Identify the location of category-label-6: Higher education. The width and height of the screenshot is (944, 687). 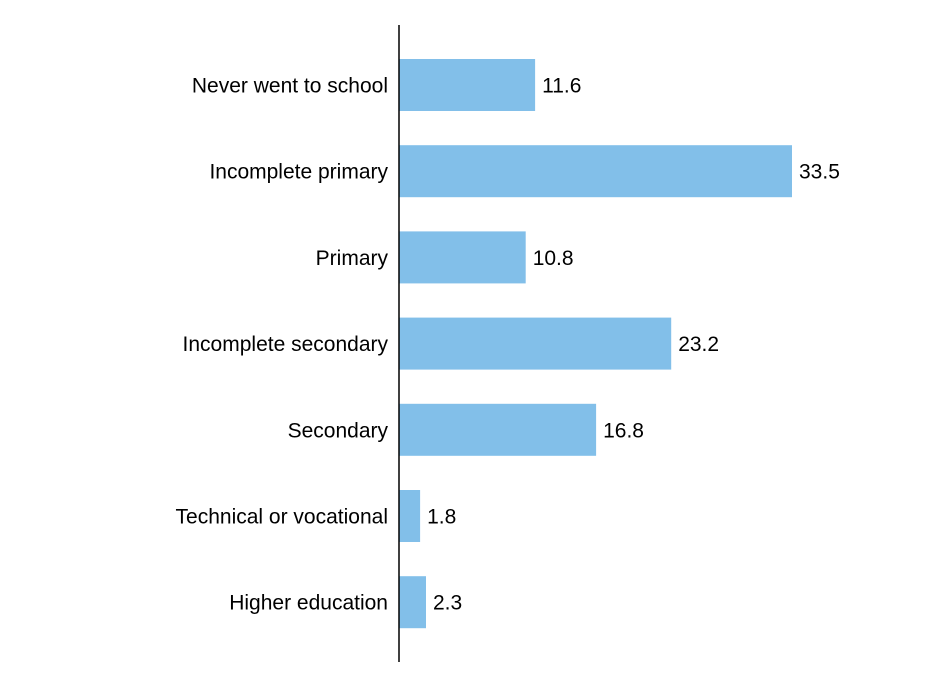
(308, 603).